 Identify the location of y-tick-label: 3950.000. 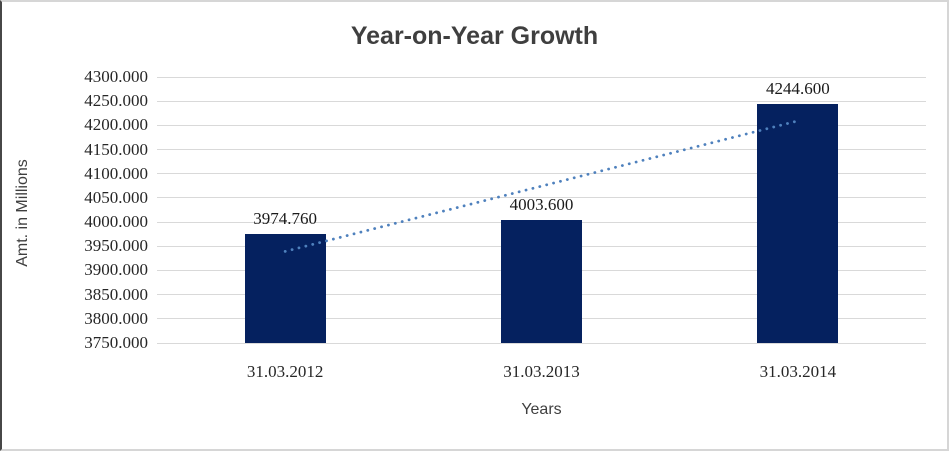
(116, 246).